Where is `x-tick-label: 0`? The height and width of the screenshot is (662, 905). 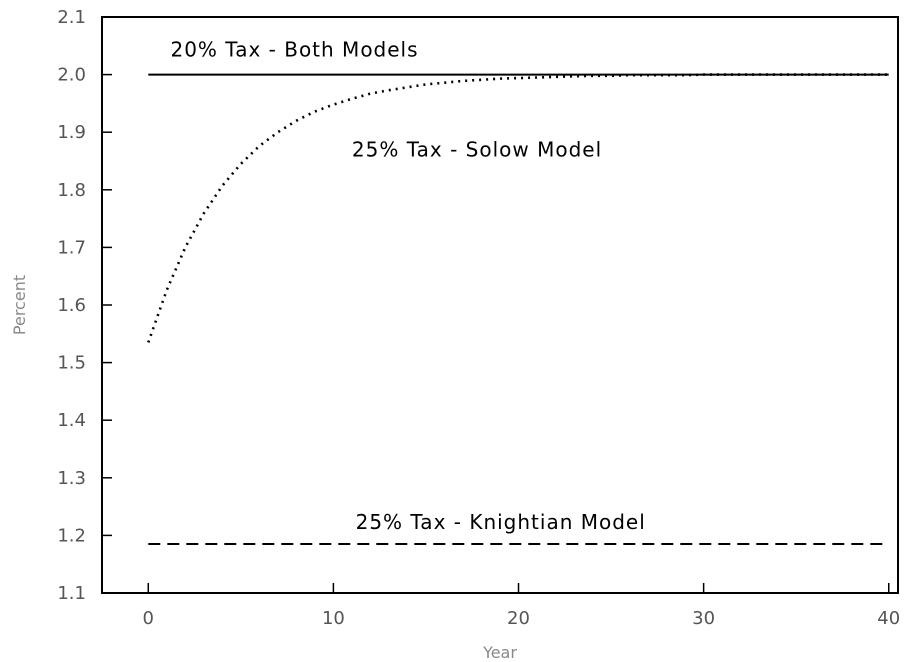 x-tick-label: 0 is located at coordinates (148, 618).